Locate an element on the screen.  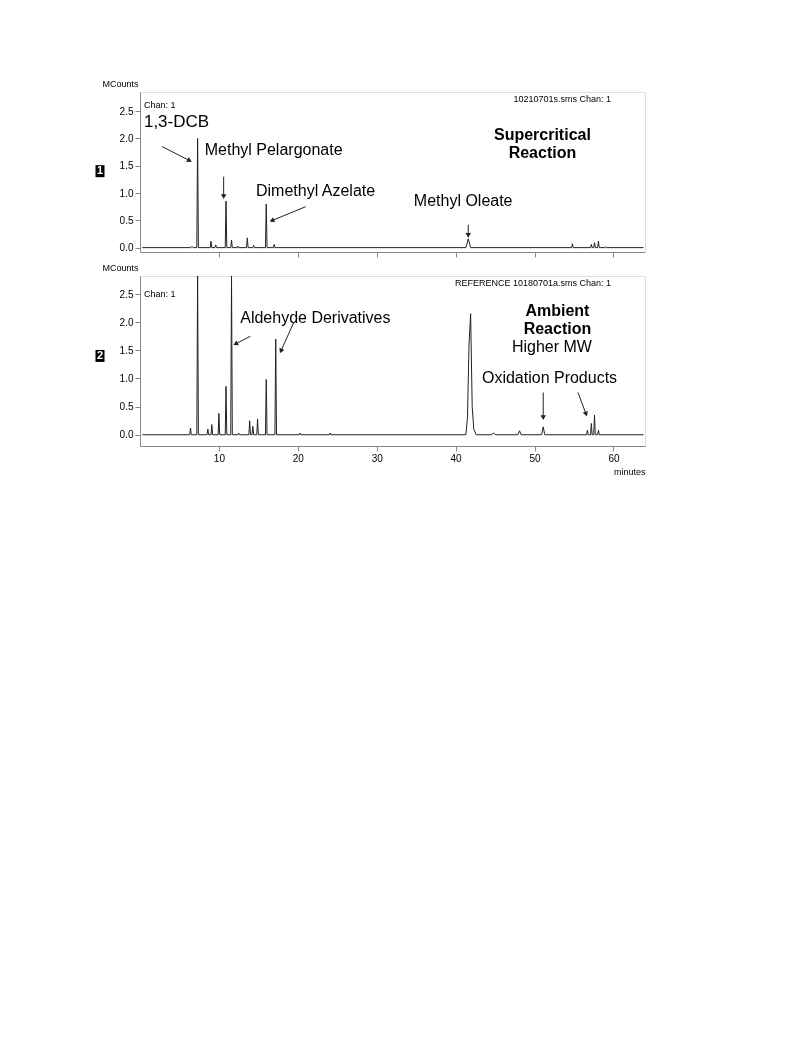
x-tick-label: 10 is located at coordinates (219, 458).